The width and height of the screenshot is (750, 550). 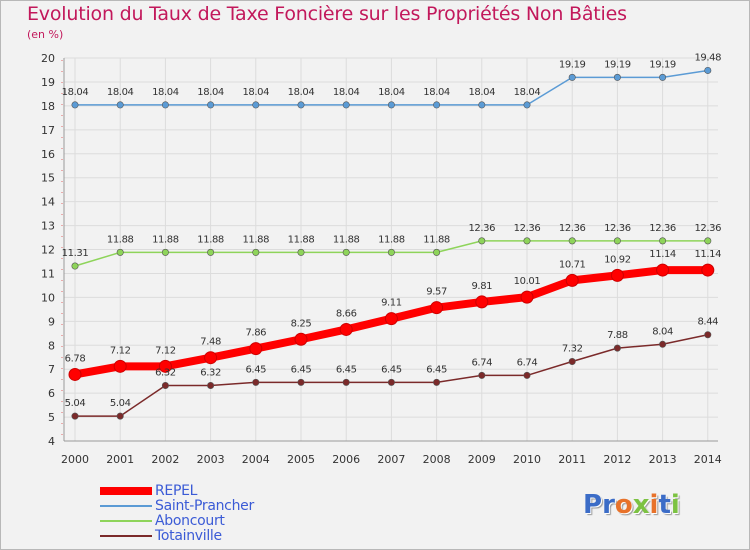 I want to click on legend-label: Aboncourt, so click(x=190, y=521).